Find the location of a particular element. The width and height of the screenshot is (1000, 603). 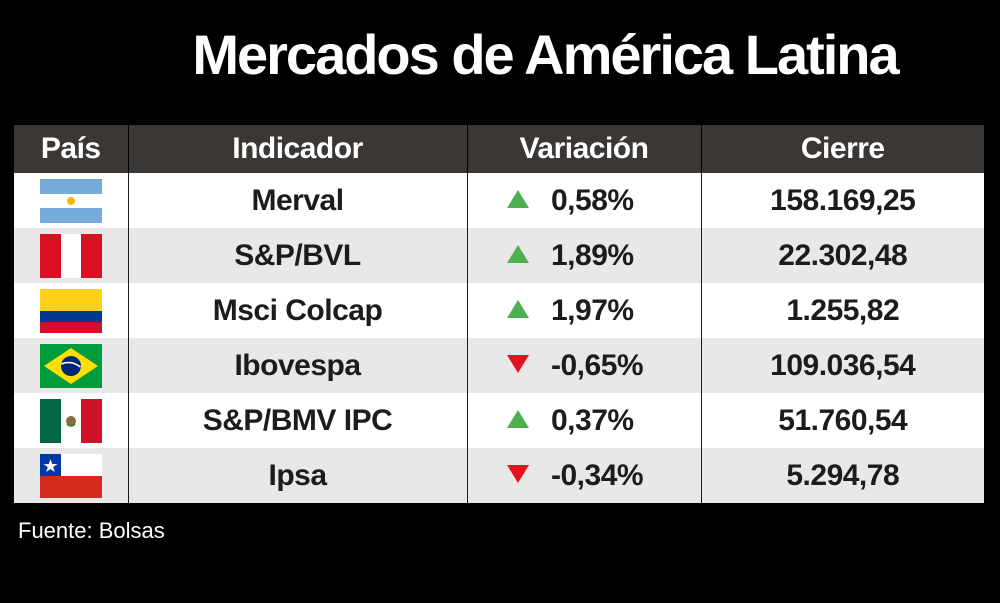

indicator-cell: S&P/BVL is located at coordinates (297, 255).